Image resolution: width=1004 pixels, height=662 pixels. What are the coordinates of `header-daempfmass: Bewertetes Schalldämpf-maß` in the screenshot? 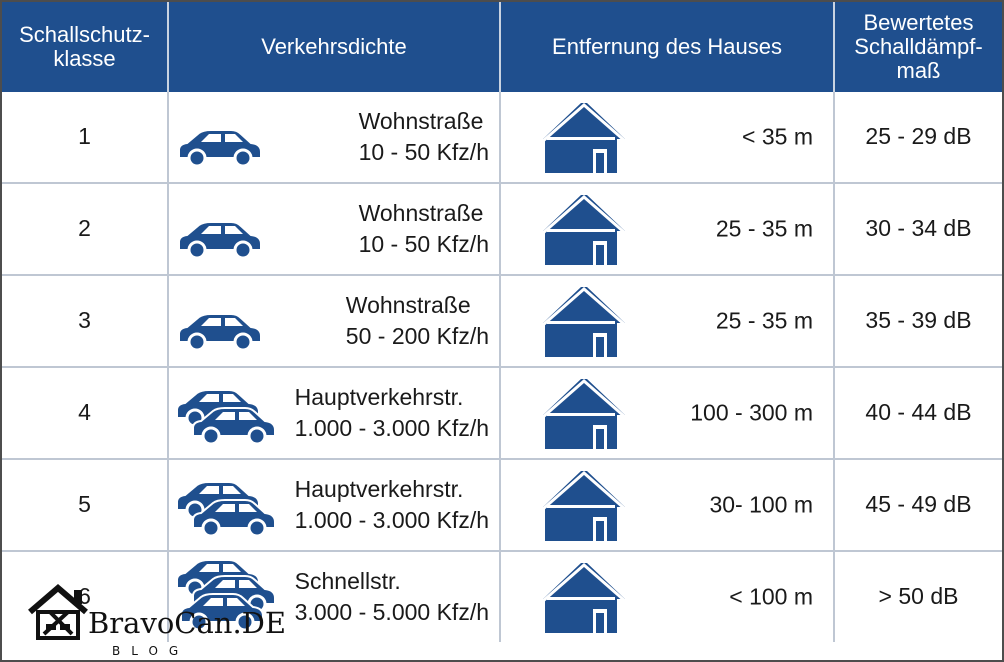 It's located at (918, 47).